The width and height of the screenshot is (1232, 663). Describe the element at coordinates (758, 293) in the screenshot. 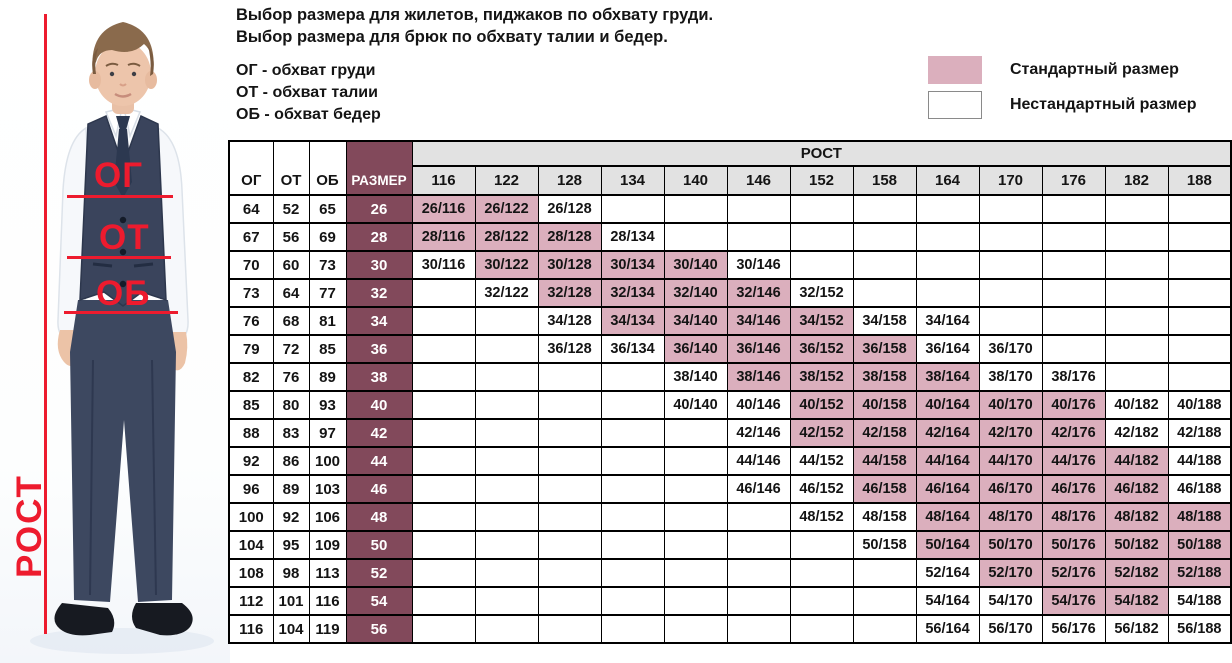

I see `combo-cell-32-146: 32/146` at that location.